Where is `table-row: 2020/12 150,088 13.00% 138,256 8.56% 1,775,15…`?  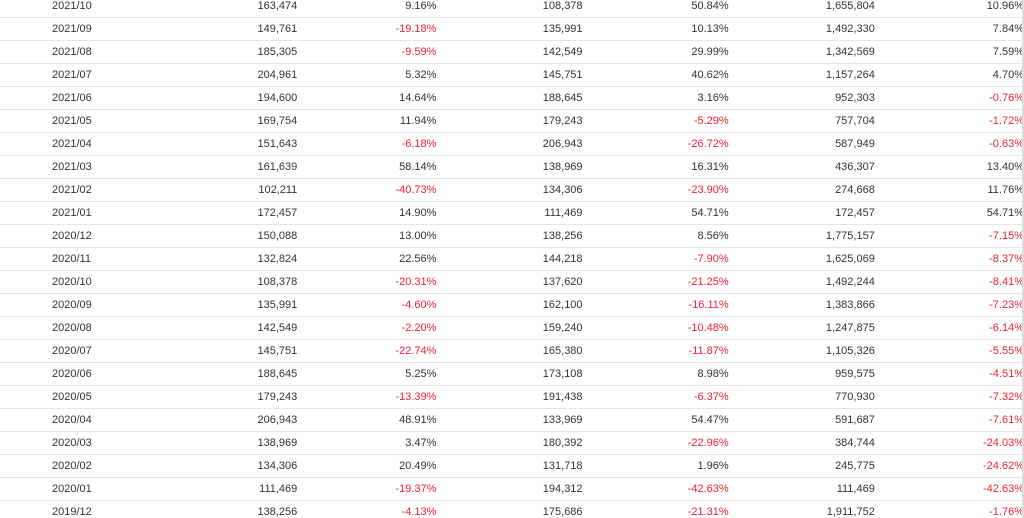
table-row: 2020/12 150,088 13.00% 138,256 8.56% 1,775,15… is located at coordinates (512, 236).